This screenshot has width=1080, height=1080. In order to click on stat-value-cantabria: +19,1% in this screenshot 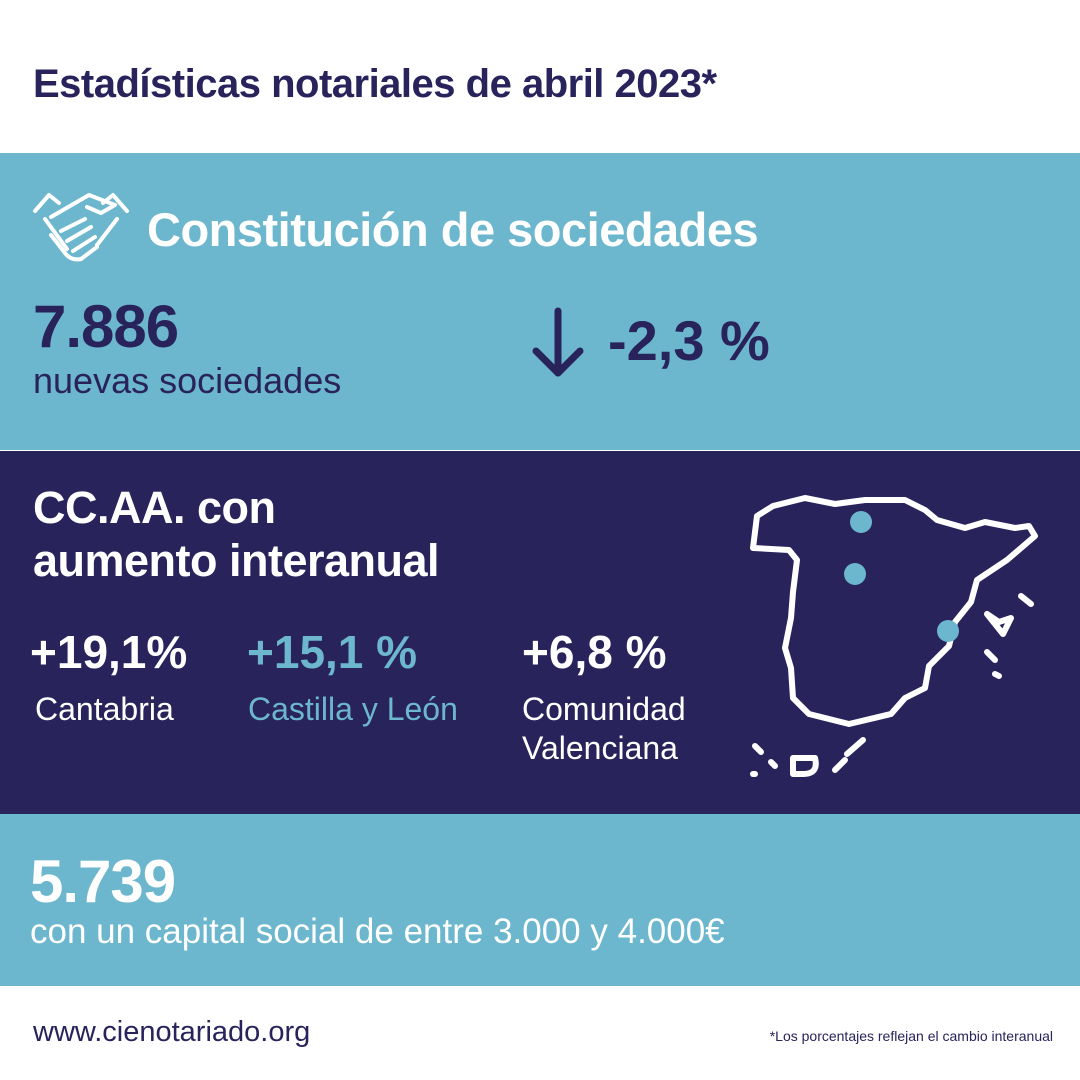, I will do `click(109, 652)`.